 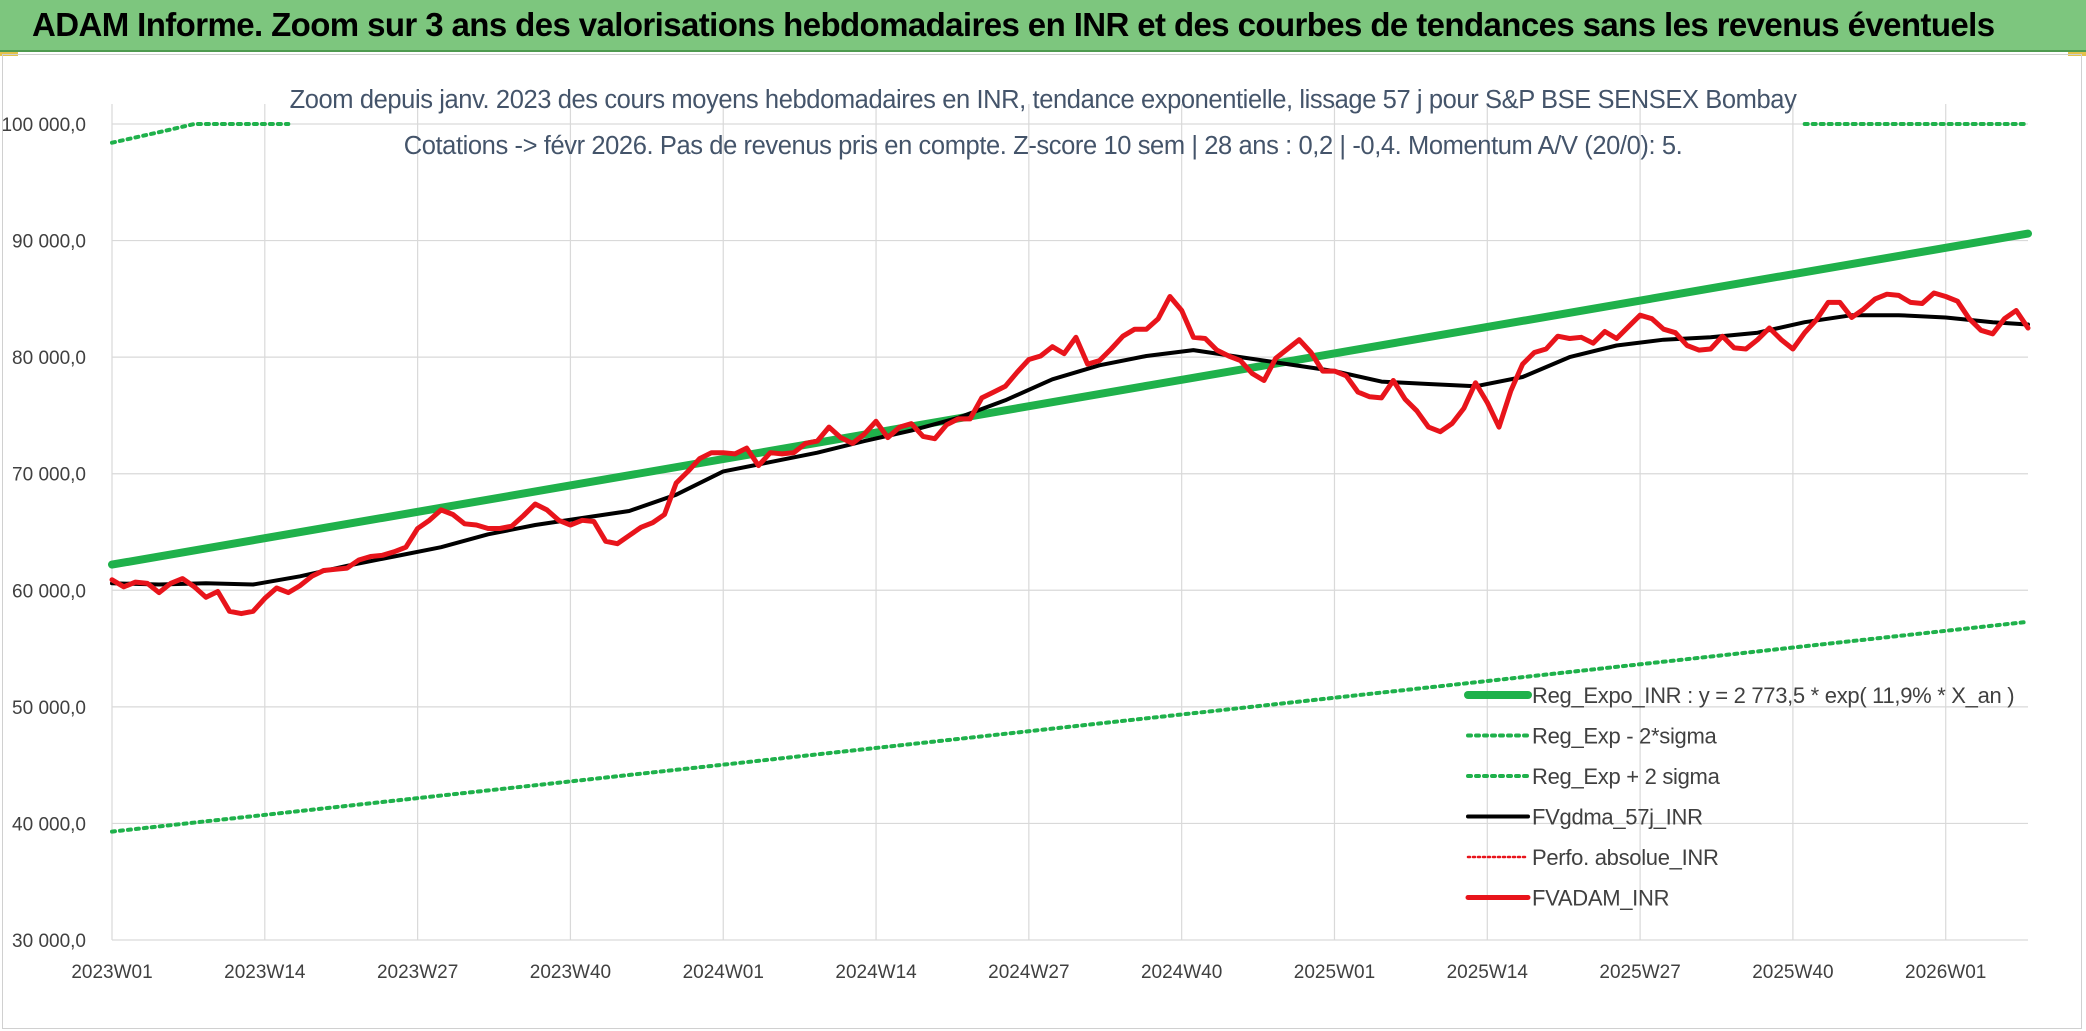 I want to click on y-tick-label: 50 000,0, so click(x=49, y=708).